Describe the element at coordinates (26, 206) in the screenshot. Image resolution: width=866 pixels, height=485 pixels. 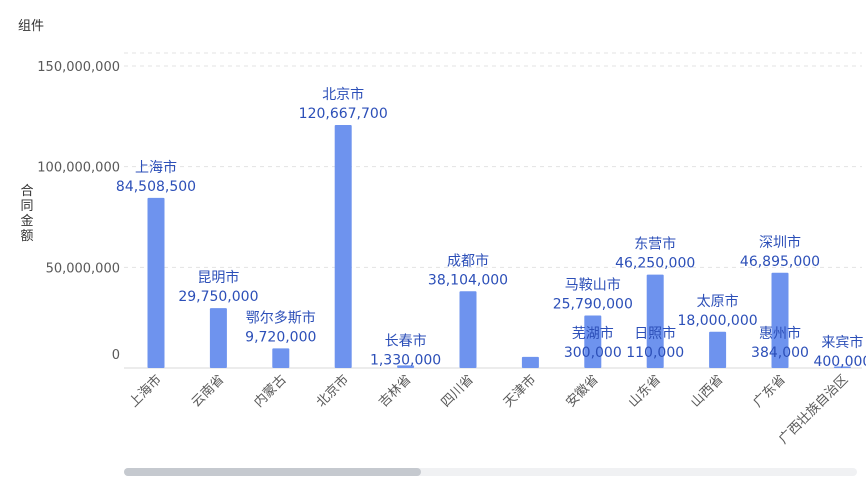
I see `y-axis-label-char: 同` at that location.